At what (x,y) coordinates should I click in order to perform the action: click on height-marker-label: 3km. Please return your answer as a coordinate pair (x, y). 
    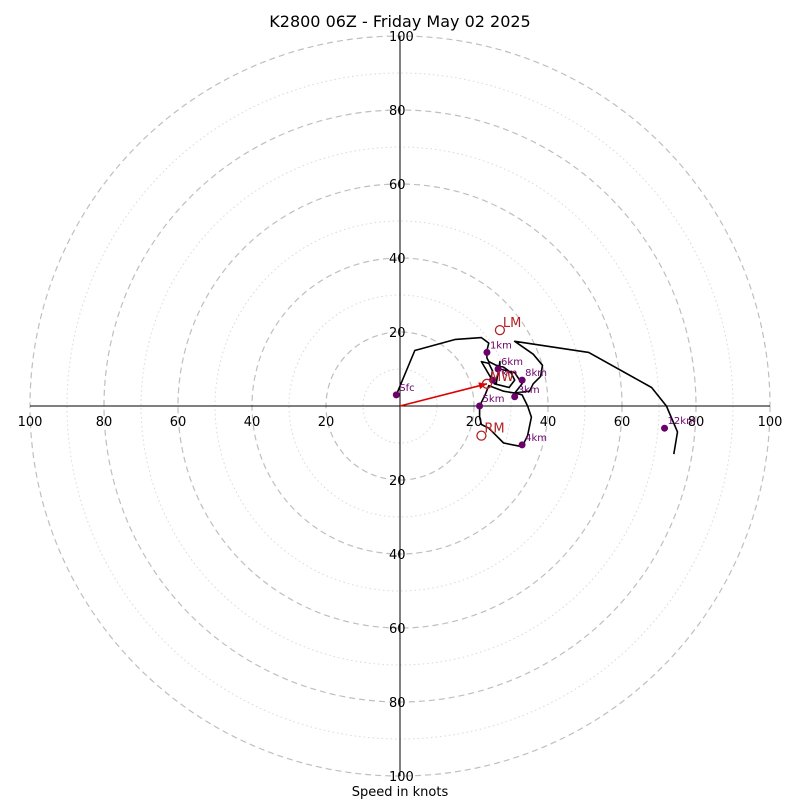
    Looking at the image, I should click on (529, 390).